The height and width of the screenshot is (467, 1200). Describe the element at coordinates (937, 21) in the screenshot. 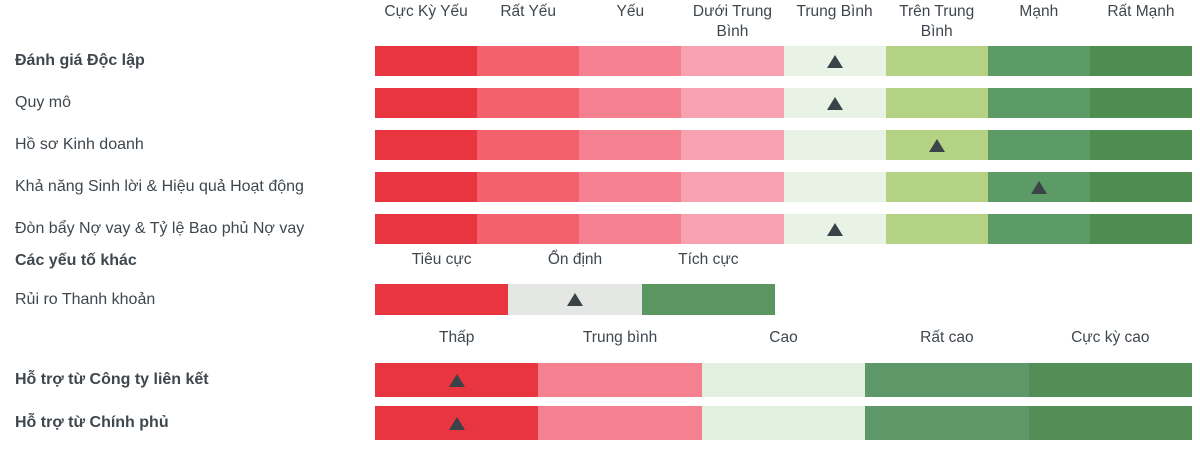

I see `scale-header-label: Trên Trung Bình` at that location.